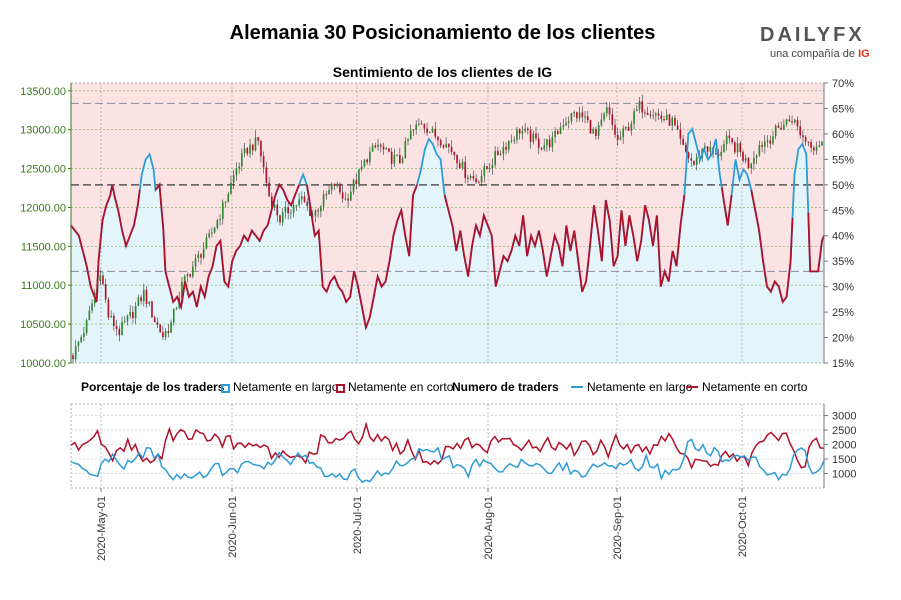 This screenshot has width=901, height=600. Describe the element at coordinates (843, 109) in the screenshot. I see `pct-tick-label: 65%` at that location.